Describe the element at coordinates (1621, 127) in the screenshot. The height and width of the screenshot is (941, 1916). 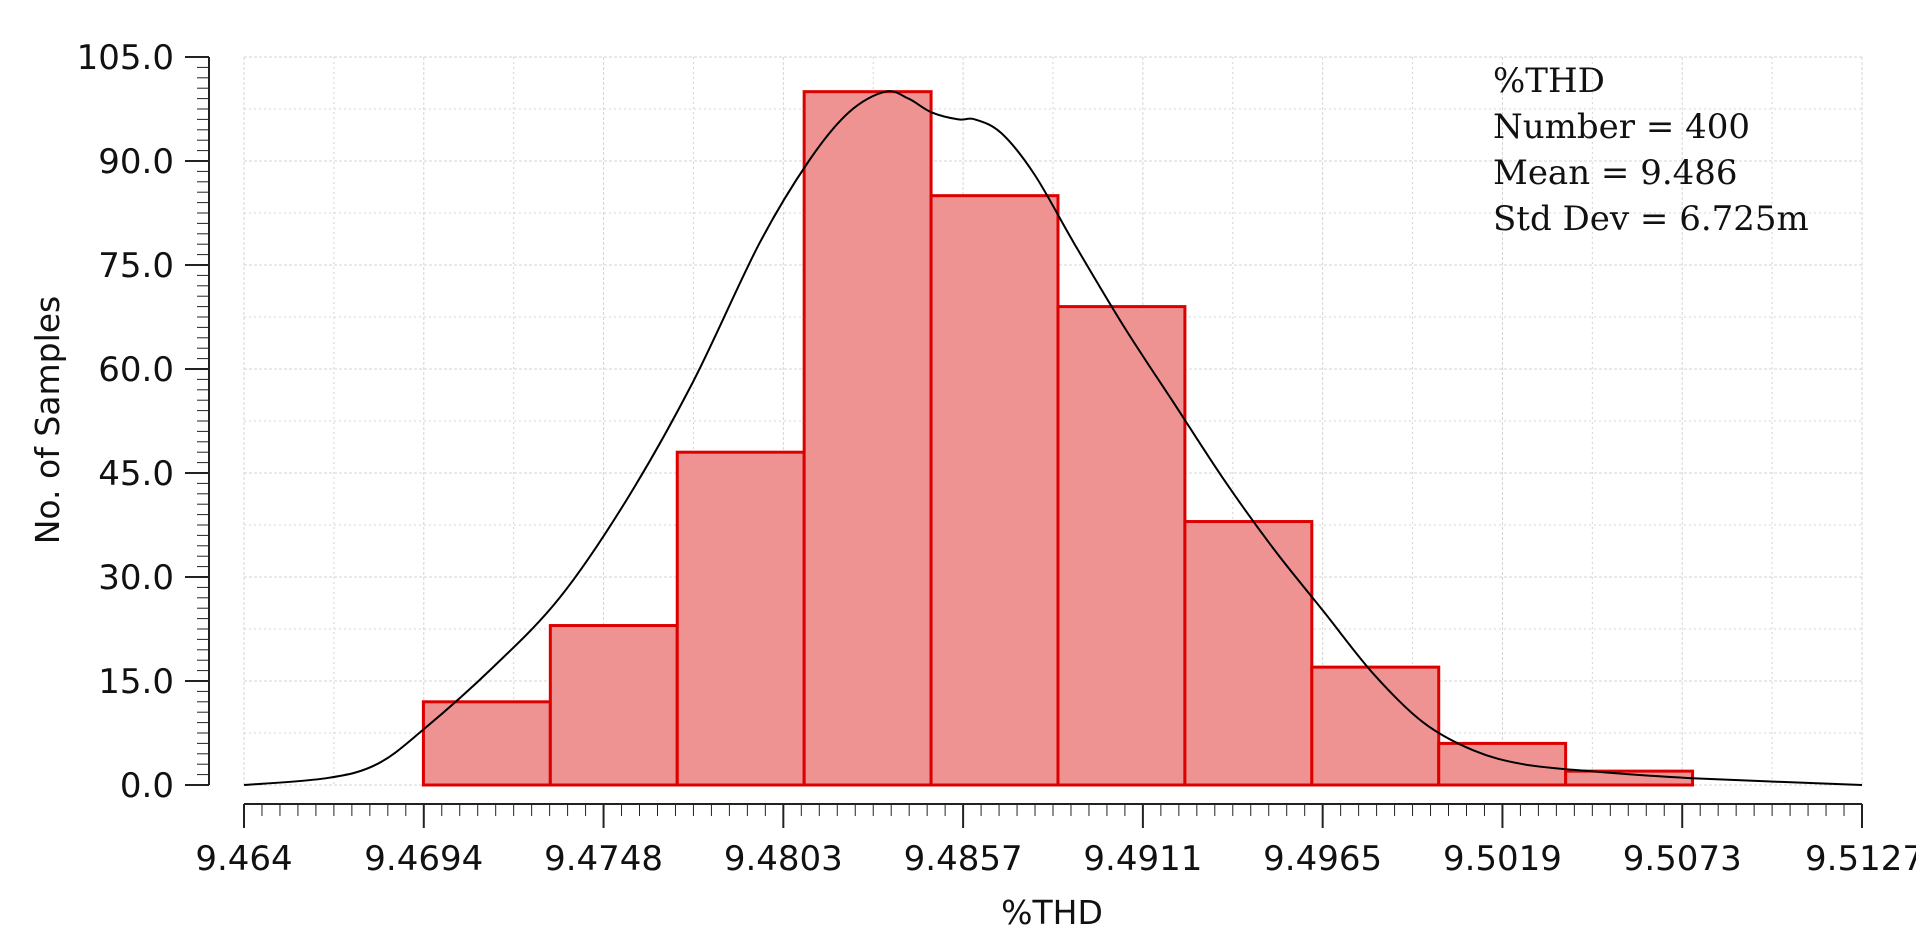
I see `stats-line: Number = 400` at that location.